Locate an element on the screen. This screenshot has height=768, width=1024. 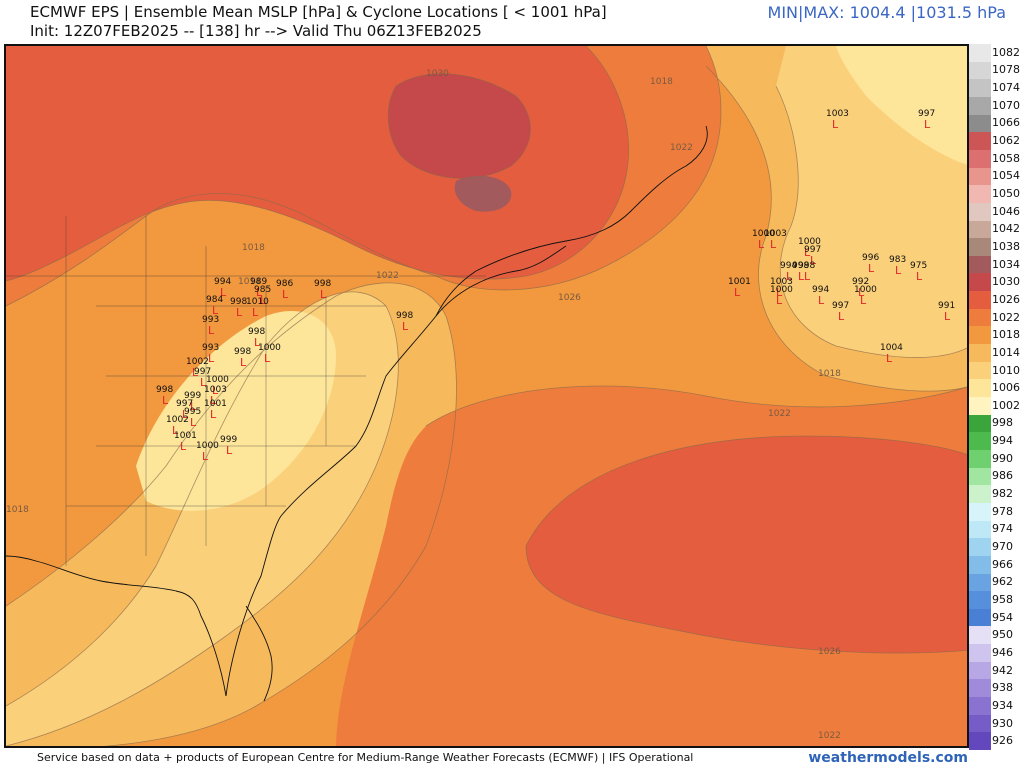
cyclone-pressure: 1001 is located at coordinates (215, 404).